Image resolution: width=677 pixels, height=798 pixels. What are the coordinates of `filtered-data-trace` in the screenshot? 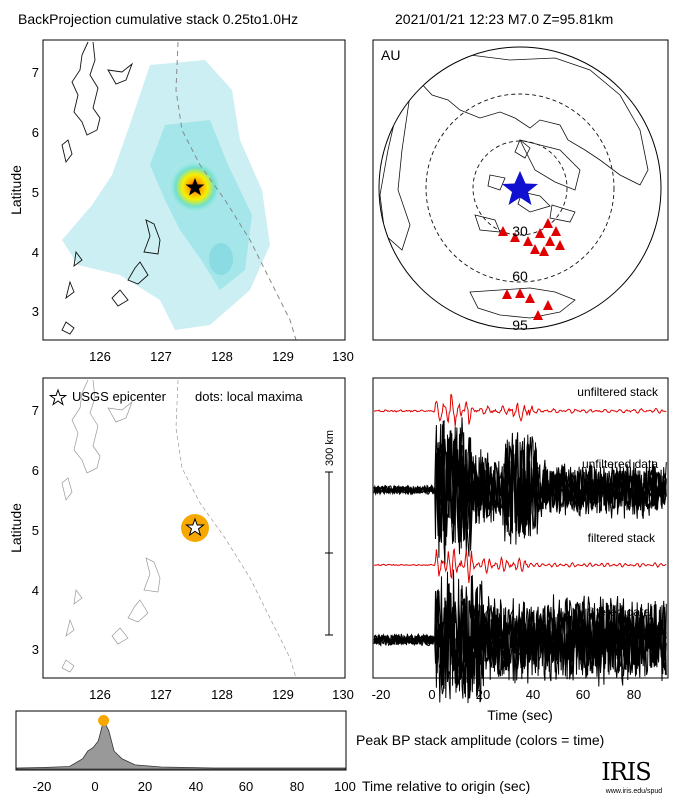 It's located at (520, 636).